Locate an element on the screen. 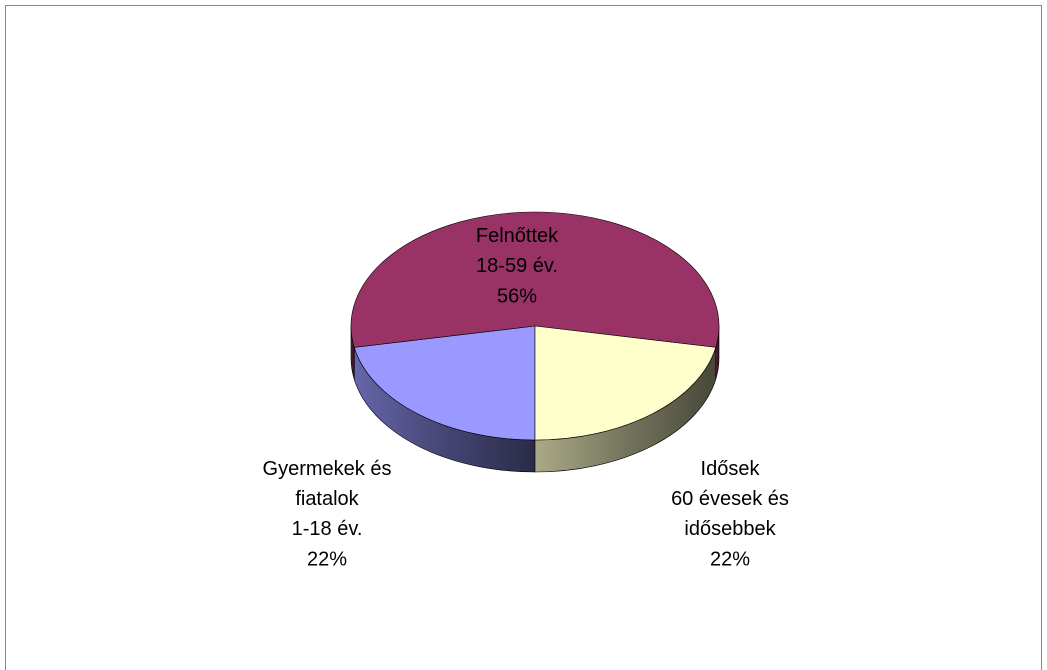  slice-label-line: Felnőttek is located at coordinates (517, 236).